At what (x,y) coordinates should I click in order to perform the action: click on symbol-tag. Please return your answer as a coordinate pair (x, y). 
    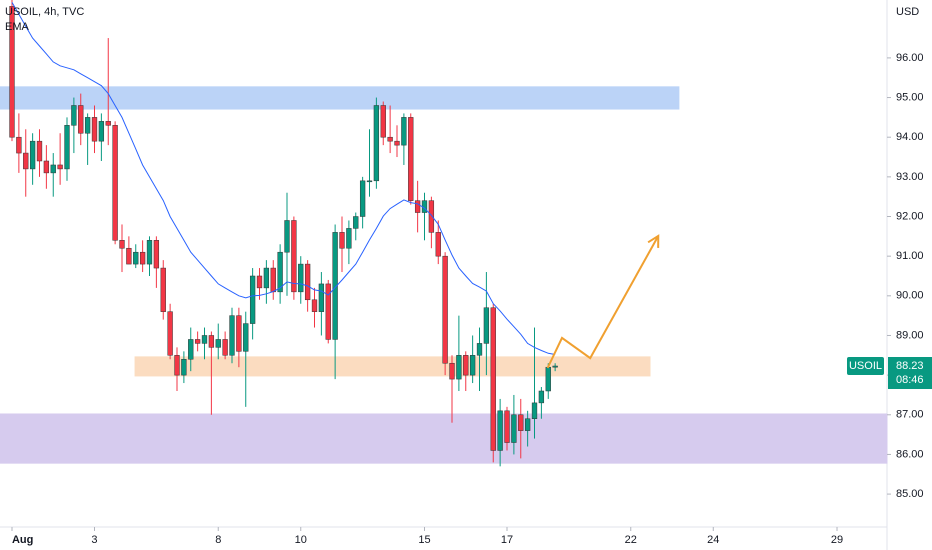
    Looking at the image, I should click on (865, 366).